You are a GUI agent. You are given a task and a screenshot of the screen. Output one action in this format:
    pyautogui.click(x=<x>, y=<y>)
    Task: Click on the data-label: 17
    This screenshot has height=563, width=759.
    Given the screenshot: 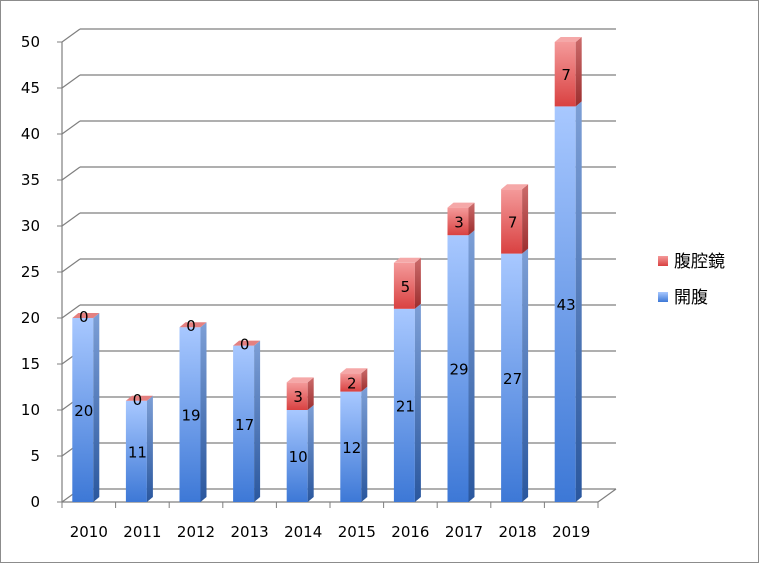 What is the action you would take?
    pyautogui.click(x=244, y=425)
    